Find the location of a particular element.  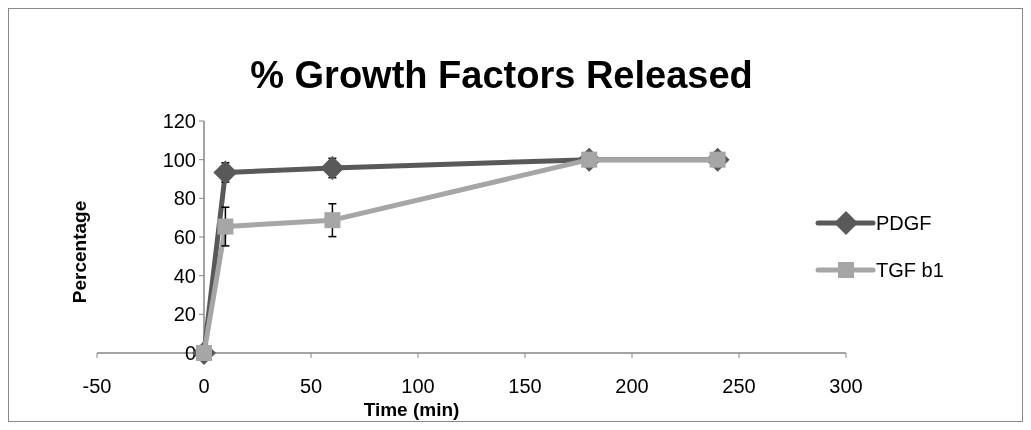

x-tick-label: 250 is located at coordinates (739, 386).